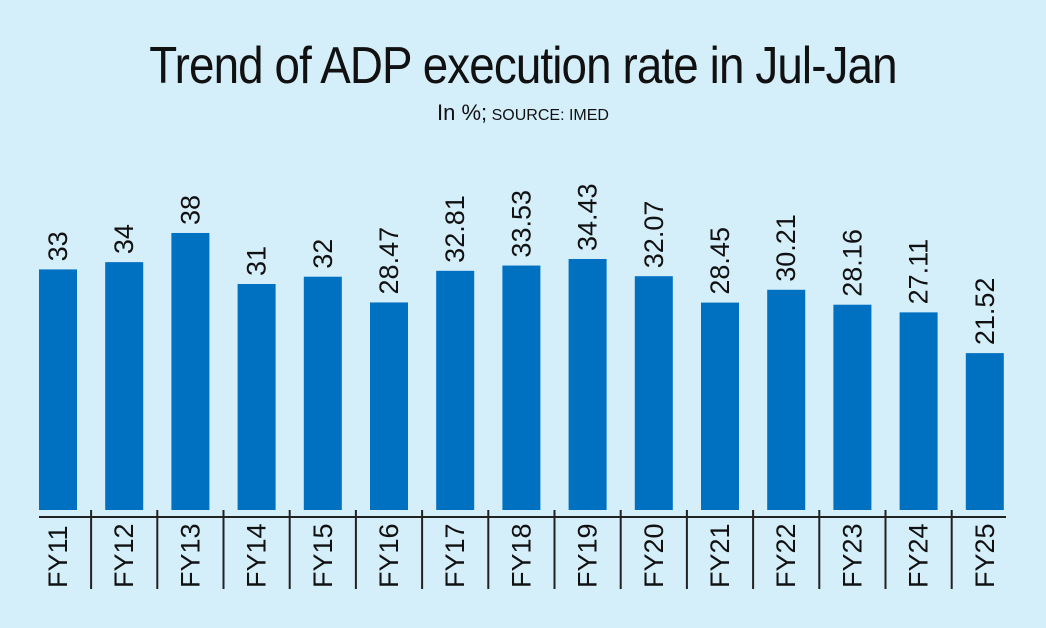 This screenshot has height=628, width=1046. I want to click on x-tick-label: FY20, so click(654, 555).